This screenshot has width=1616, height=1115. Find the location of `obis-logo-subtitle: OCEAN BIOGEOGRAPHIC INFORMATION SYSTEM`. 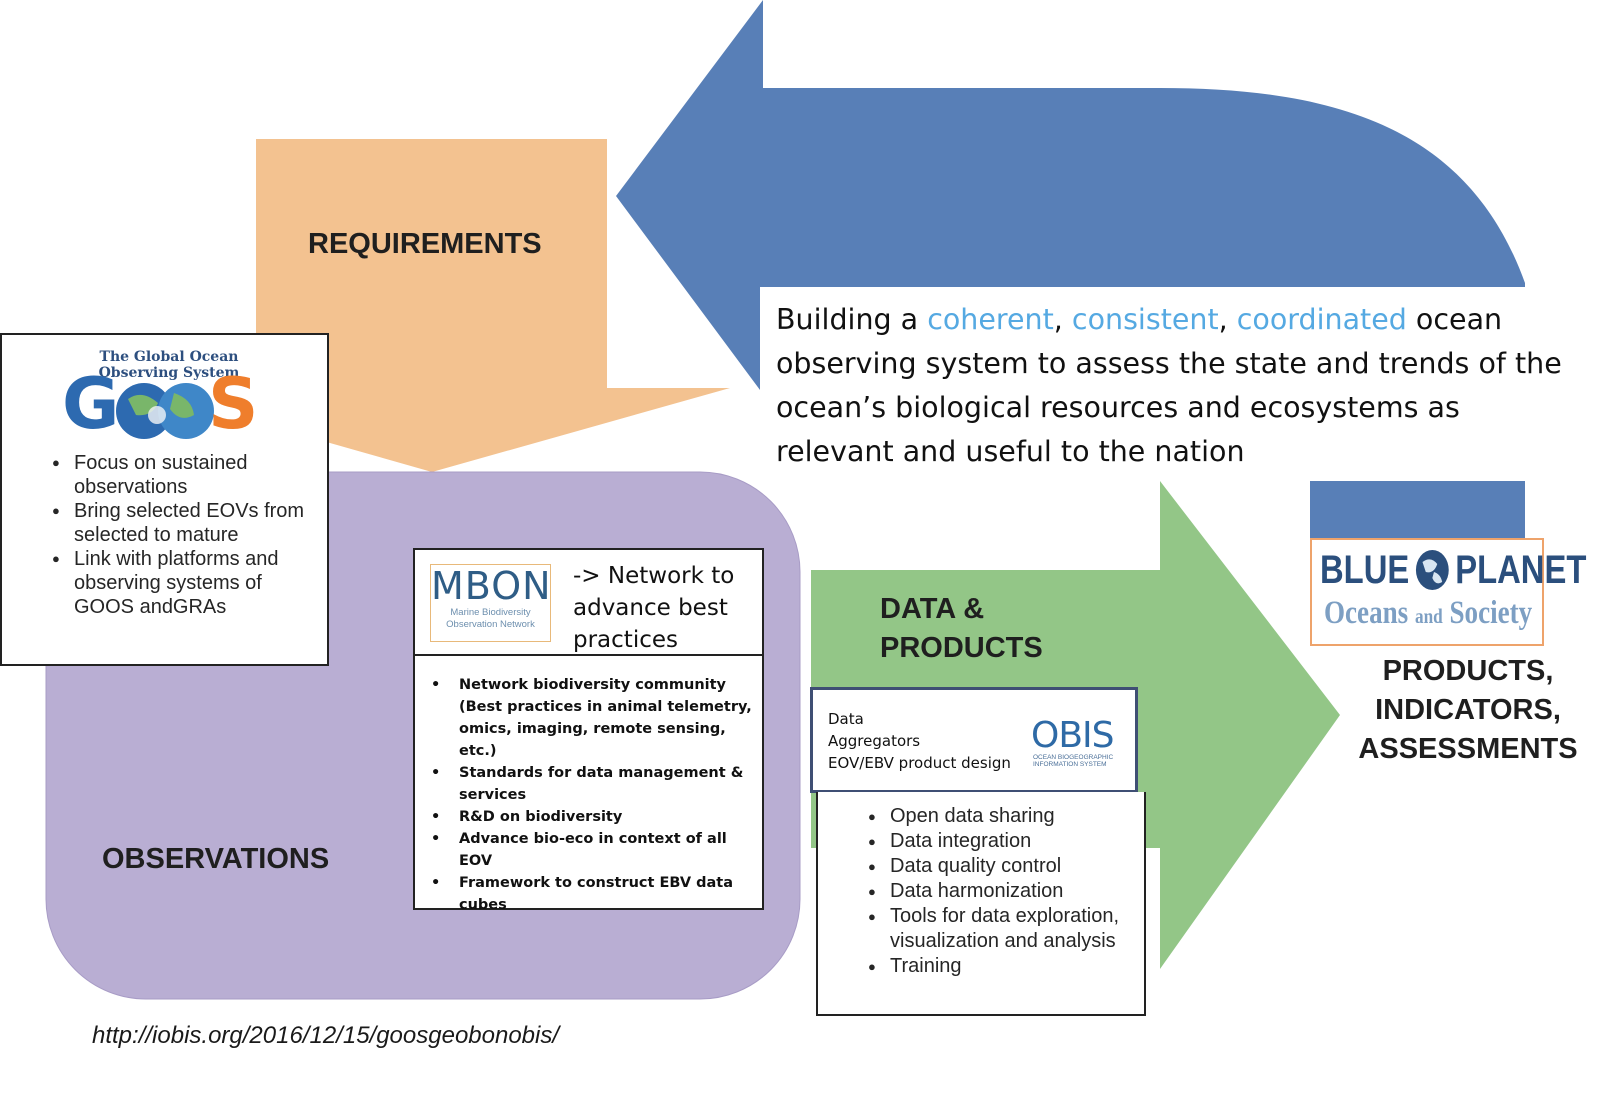

obis-logo-subtitle: OCEAN BIOGEOGRAPHIC INFORMATION SYSTEM is located at coordinates (1083, 761).